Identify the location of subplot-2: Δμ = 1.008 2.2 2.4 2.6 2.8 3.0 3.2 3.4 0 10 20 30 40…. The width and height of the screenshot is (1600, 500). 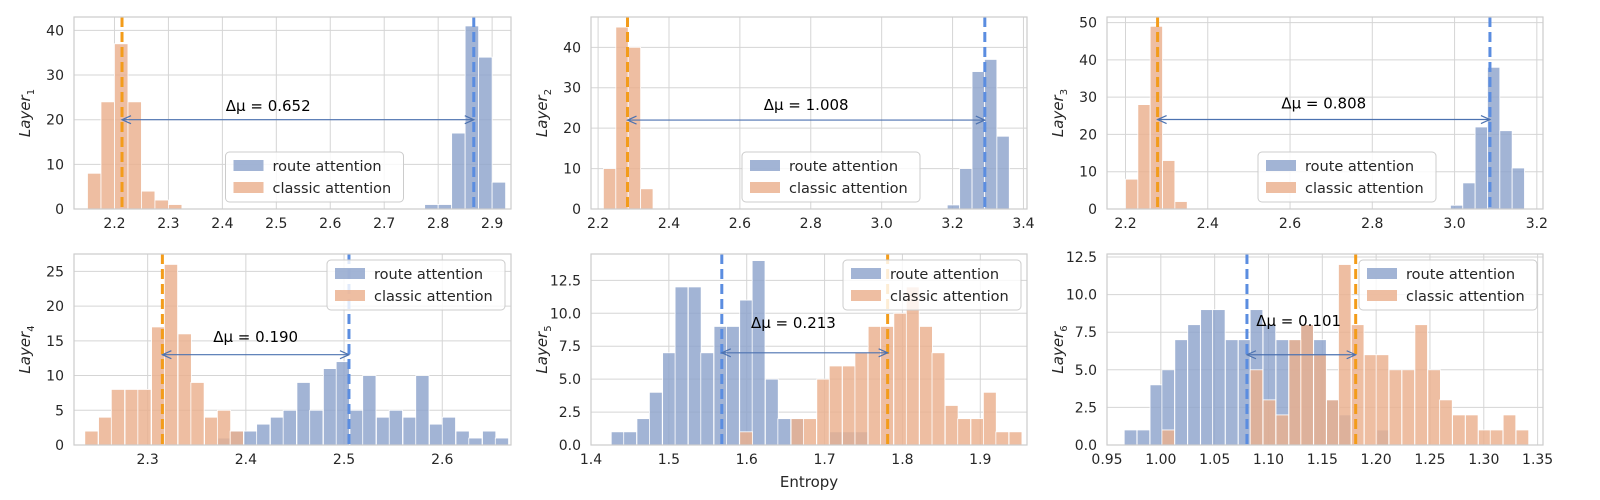
(784, 124).